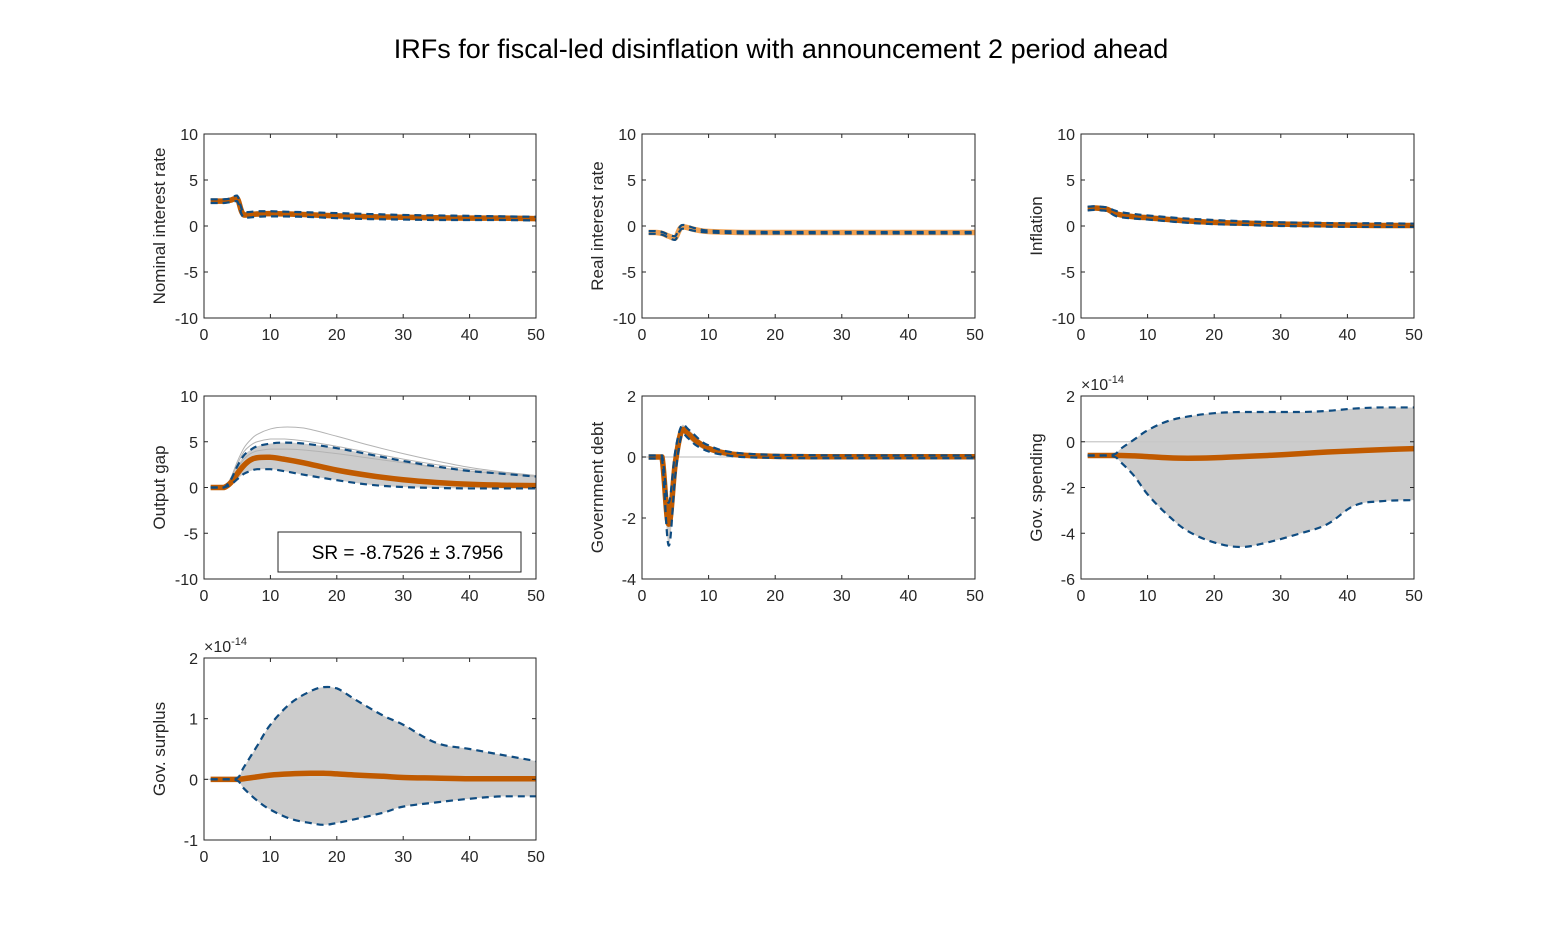  I want to click on subplot-6: 0 10 20 30 40 50 -6 -4 -2 0 2 Gov. spending ×10-14, so click(1225, 489).